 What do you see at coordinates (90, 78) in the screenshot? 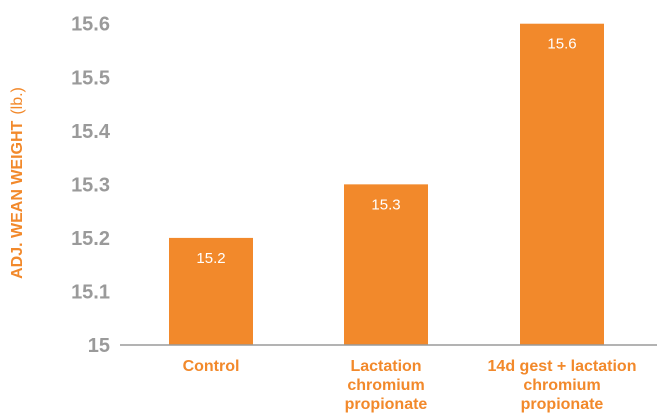
I see `y-tick-label: 15.5` at bounding box center [90, 78].